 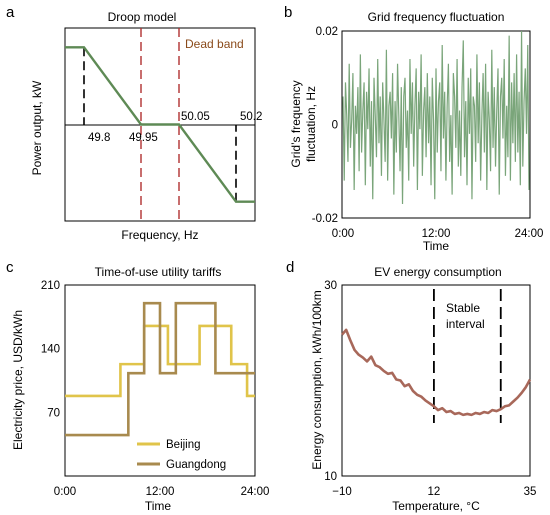 I want to click on panel-d-xtick-0: −10, so click(x=342, y=492).